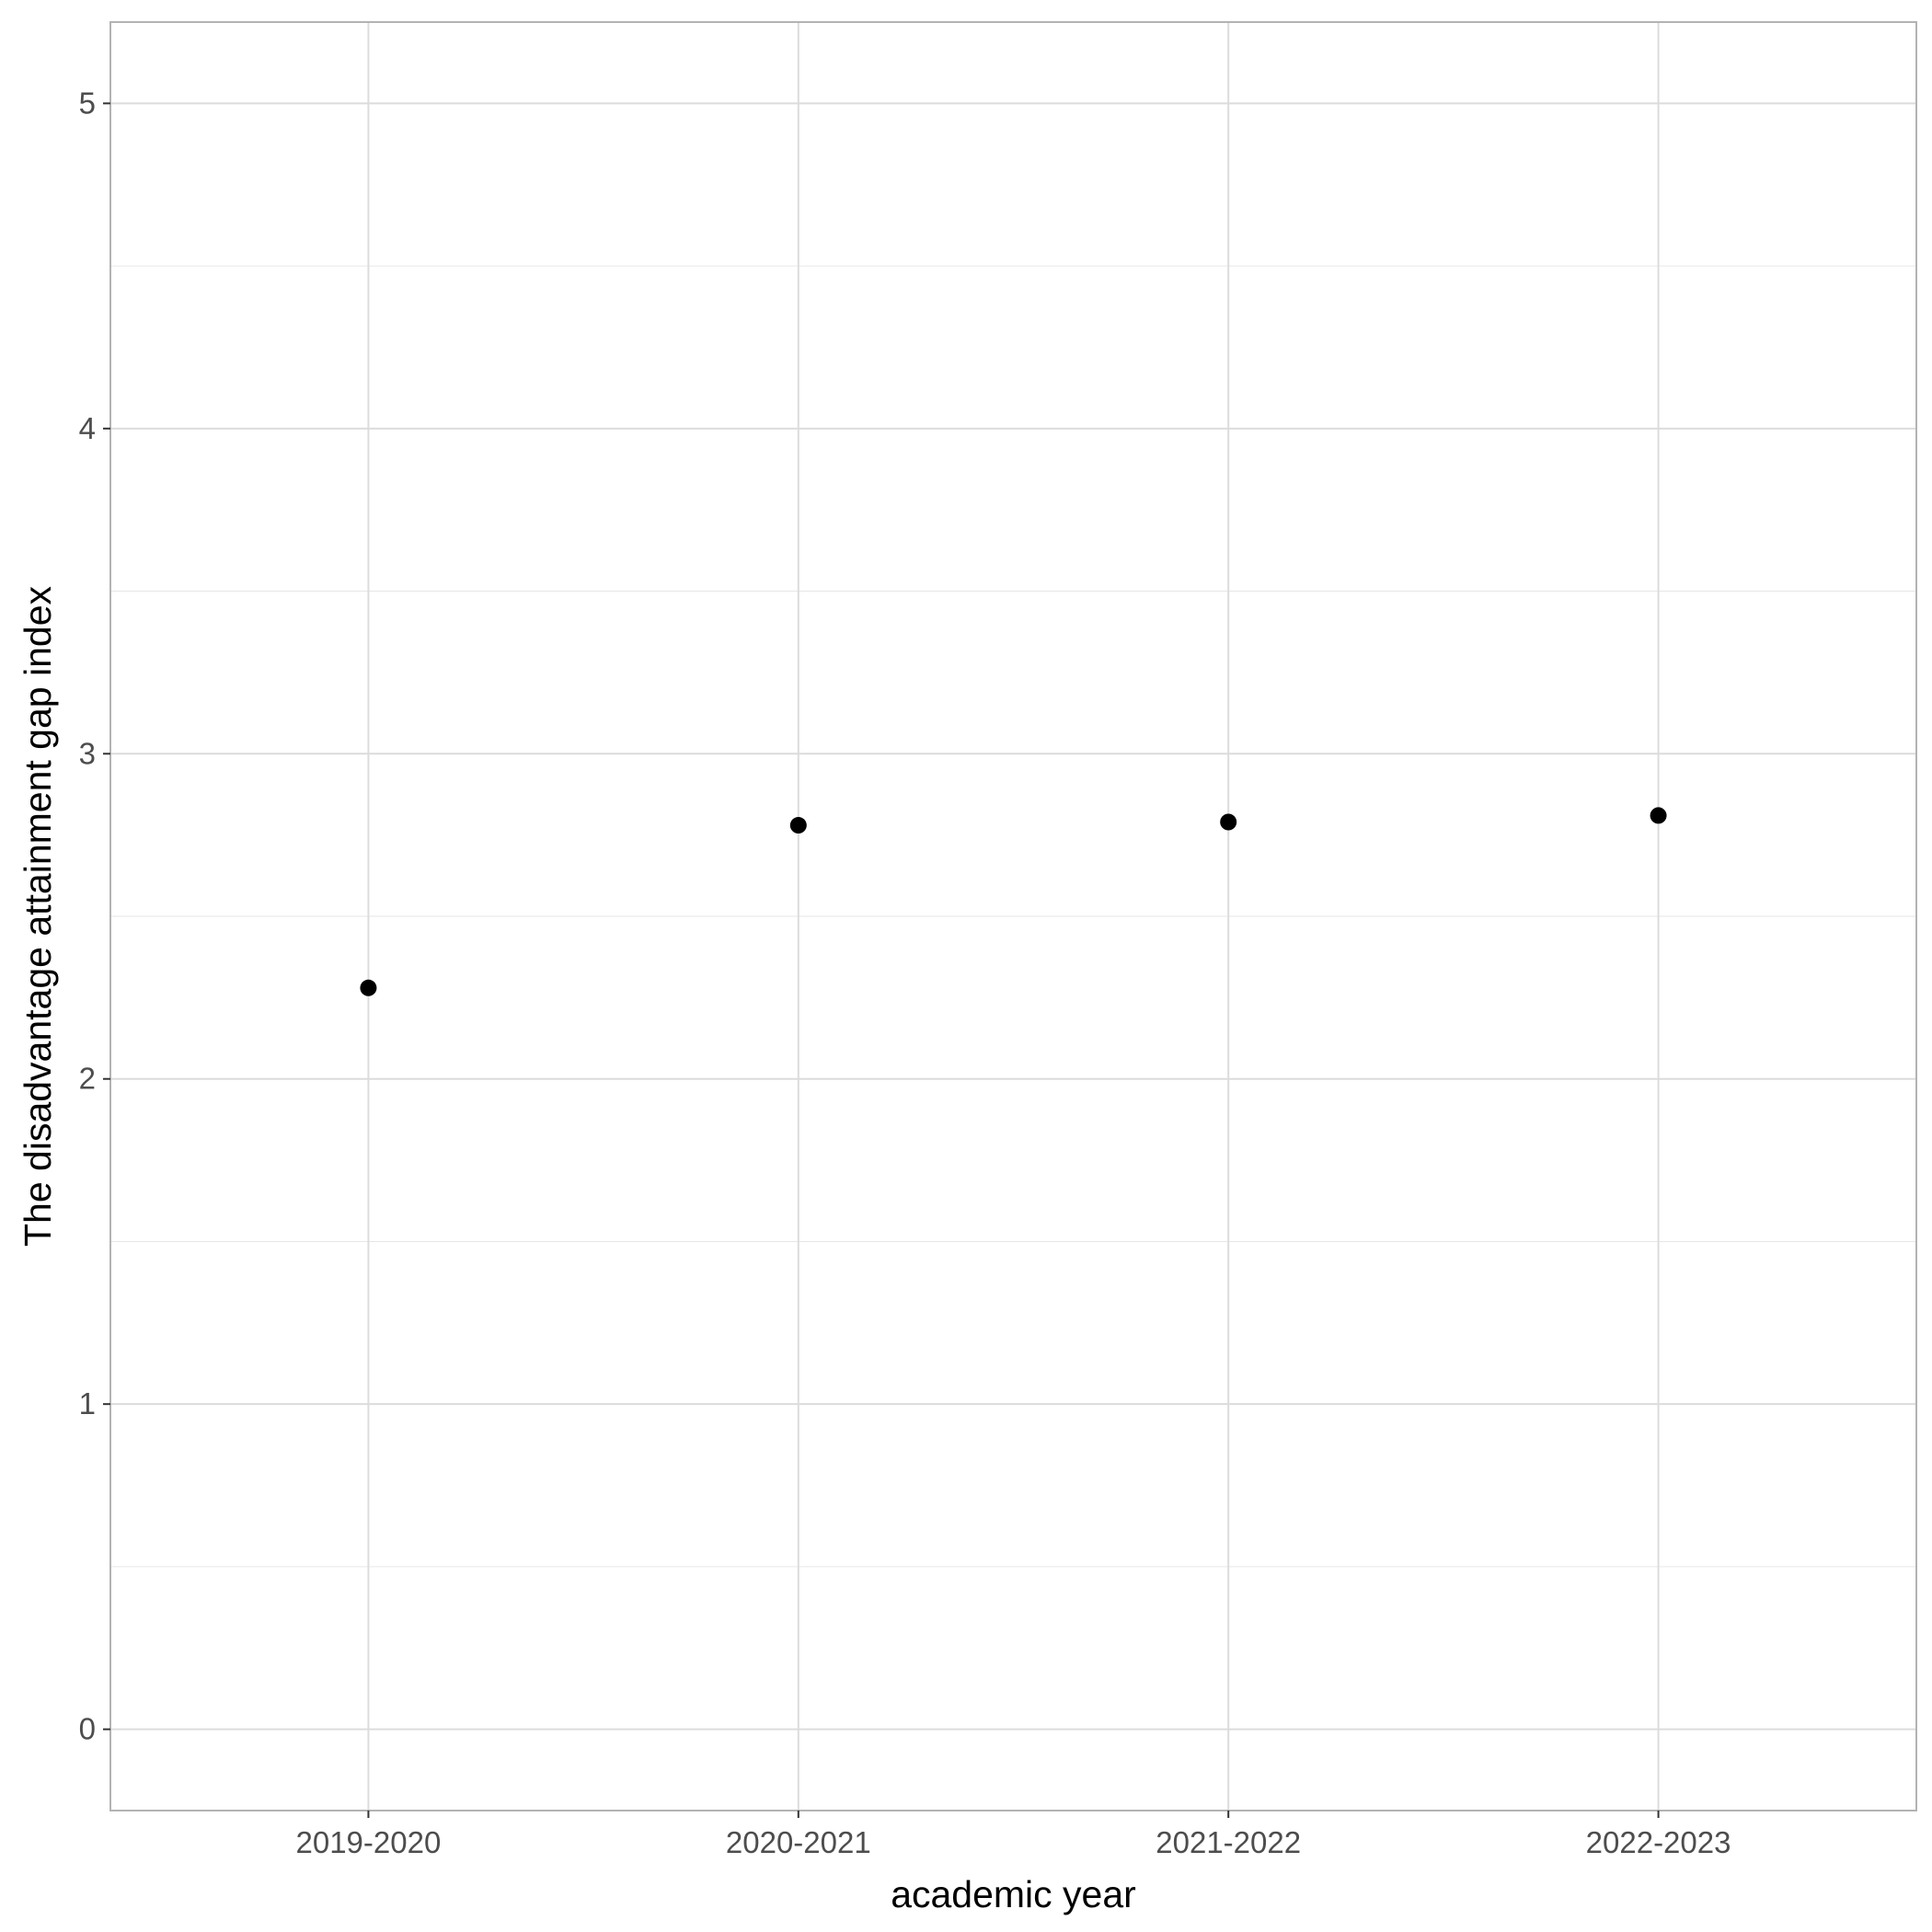 This screenshot has width=1932, height=1932. What do you see at coordinates (1014, 901) in the screenshot?
I see `data-points` at bounding box center [1014, 901].